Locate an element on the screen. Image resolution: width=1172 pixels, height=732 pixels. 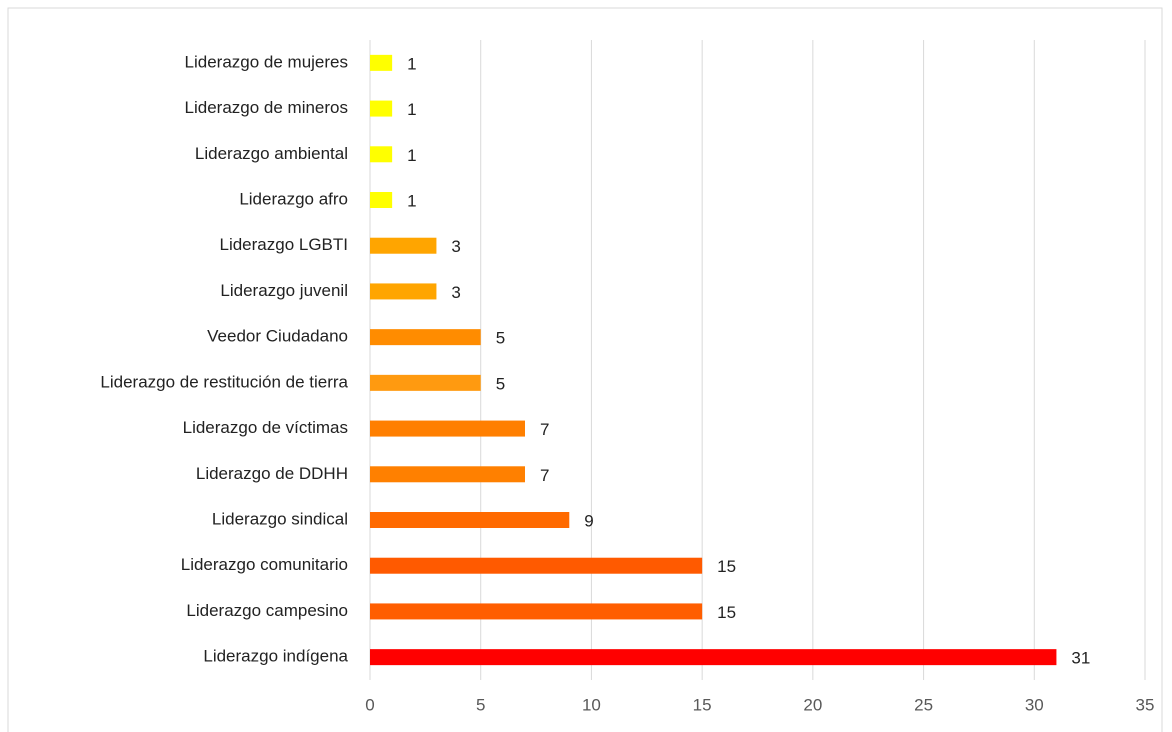
y-tick-label: Liderazgo campesino is located at coordinates (267, 610).